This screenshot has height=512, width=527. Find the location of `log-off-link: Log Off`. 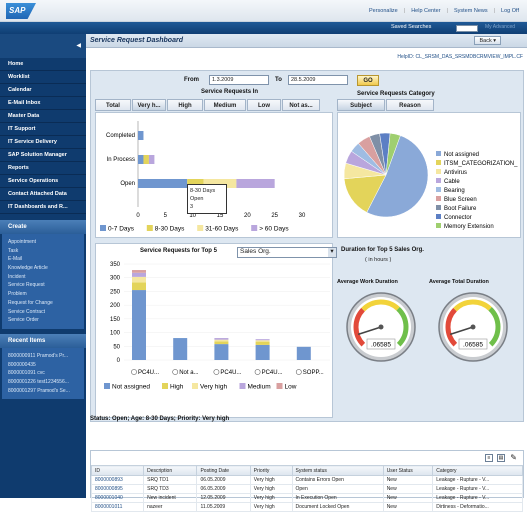

log-off-link: Log Off is located at coordinates (510, 11).